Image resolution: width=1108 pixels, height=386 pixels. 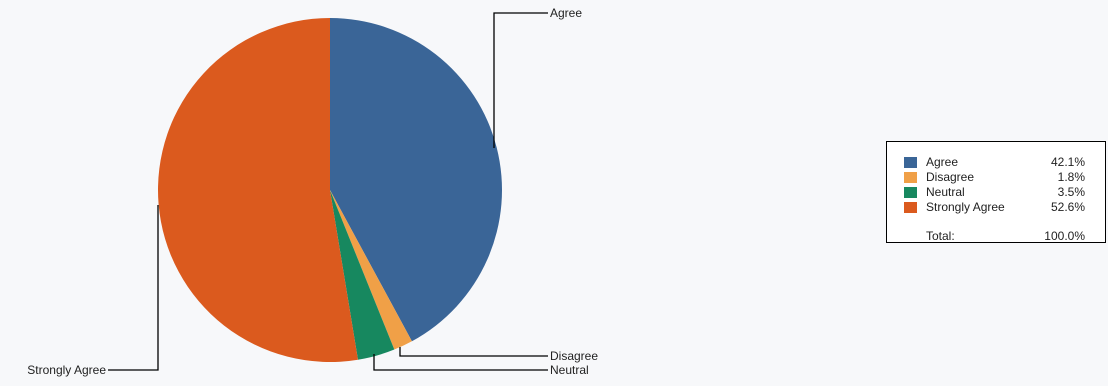 What do you see at coordinates (910, 162) in the screenshot?
I see `legend-swatch-agree` at bounding box center [910, 162].